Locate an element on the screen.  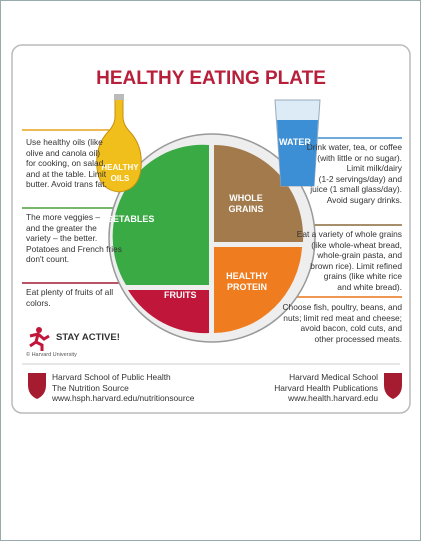
text-line: Drink water, tea, or coffee is located at coordinates (354, 147).